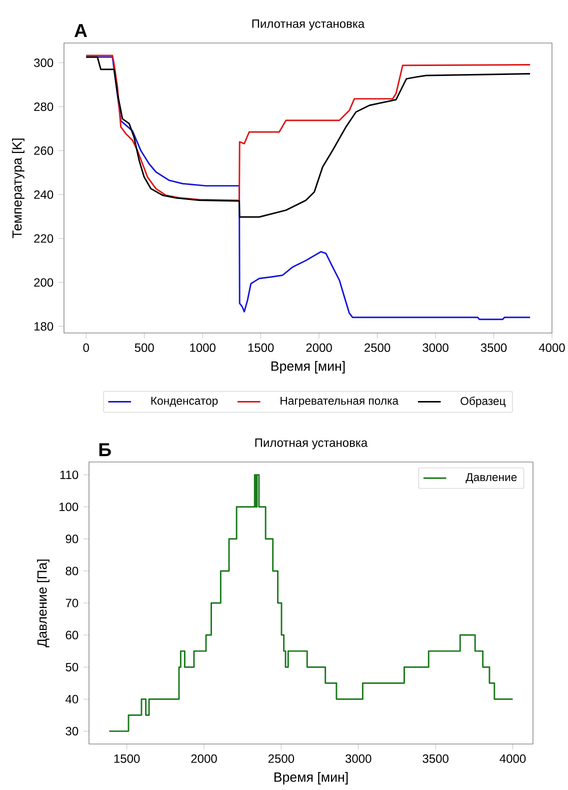 Image resolution: width=568 pixels, height=790 pixels. I want to click on legend-label: Образец, so click(483, 402).